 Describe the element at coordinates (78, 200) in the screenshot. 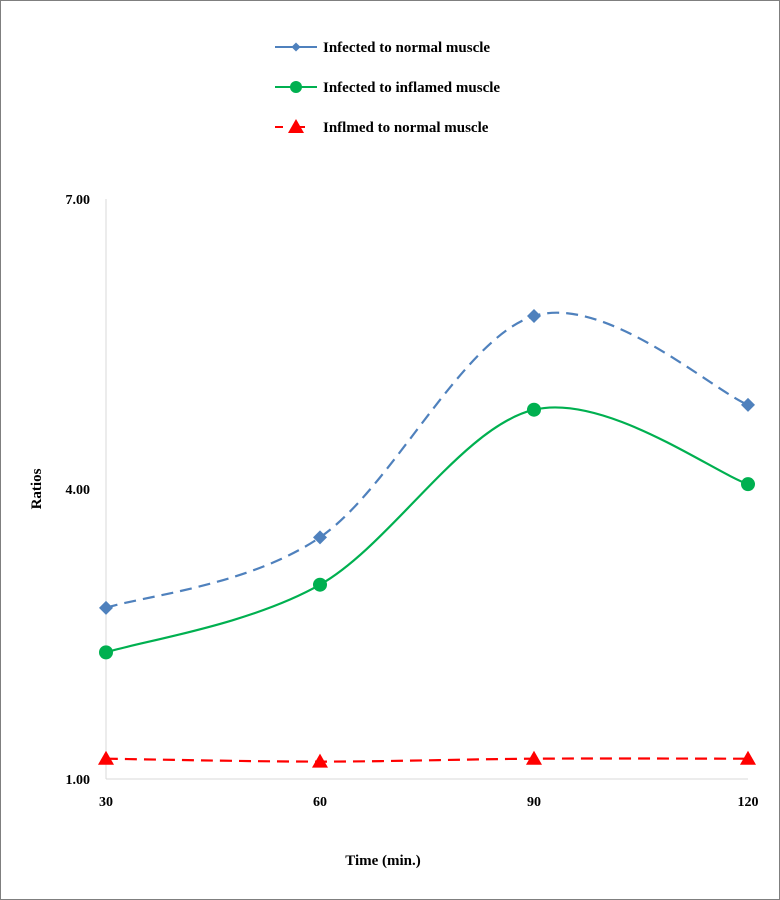

I see `y-tick-label: 7.00` at that location.